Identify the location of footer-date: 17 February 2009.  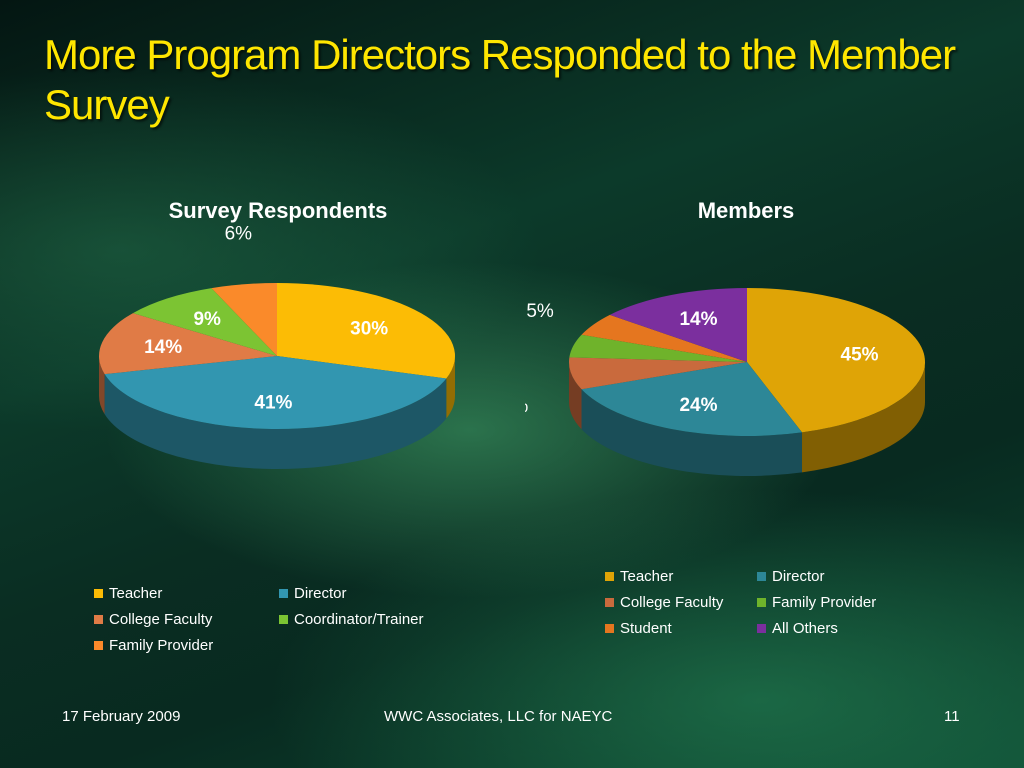
(121, 716).